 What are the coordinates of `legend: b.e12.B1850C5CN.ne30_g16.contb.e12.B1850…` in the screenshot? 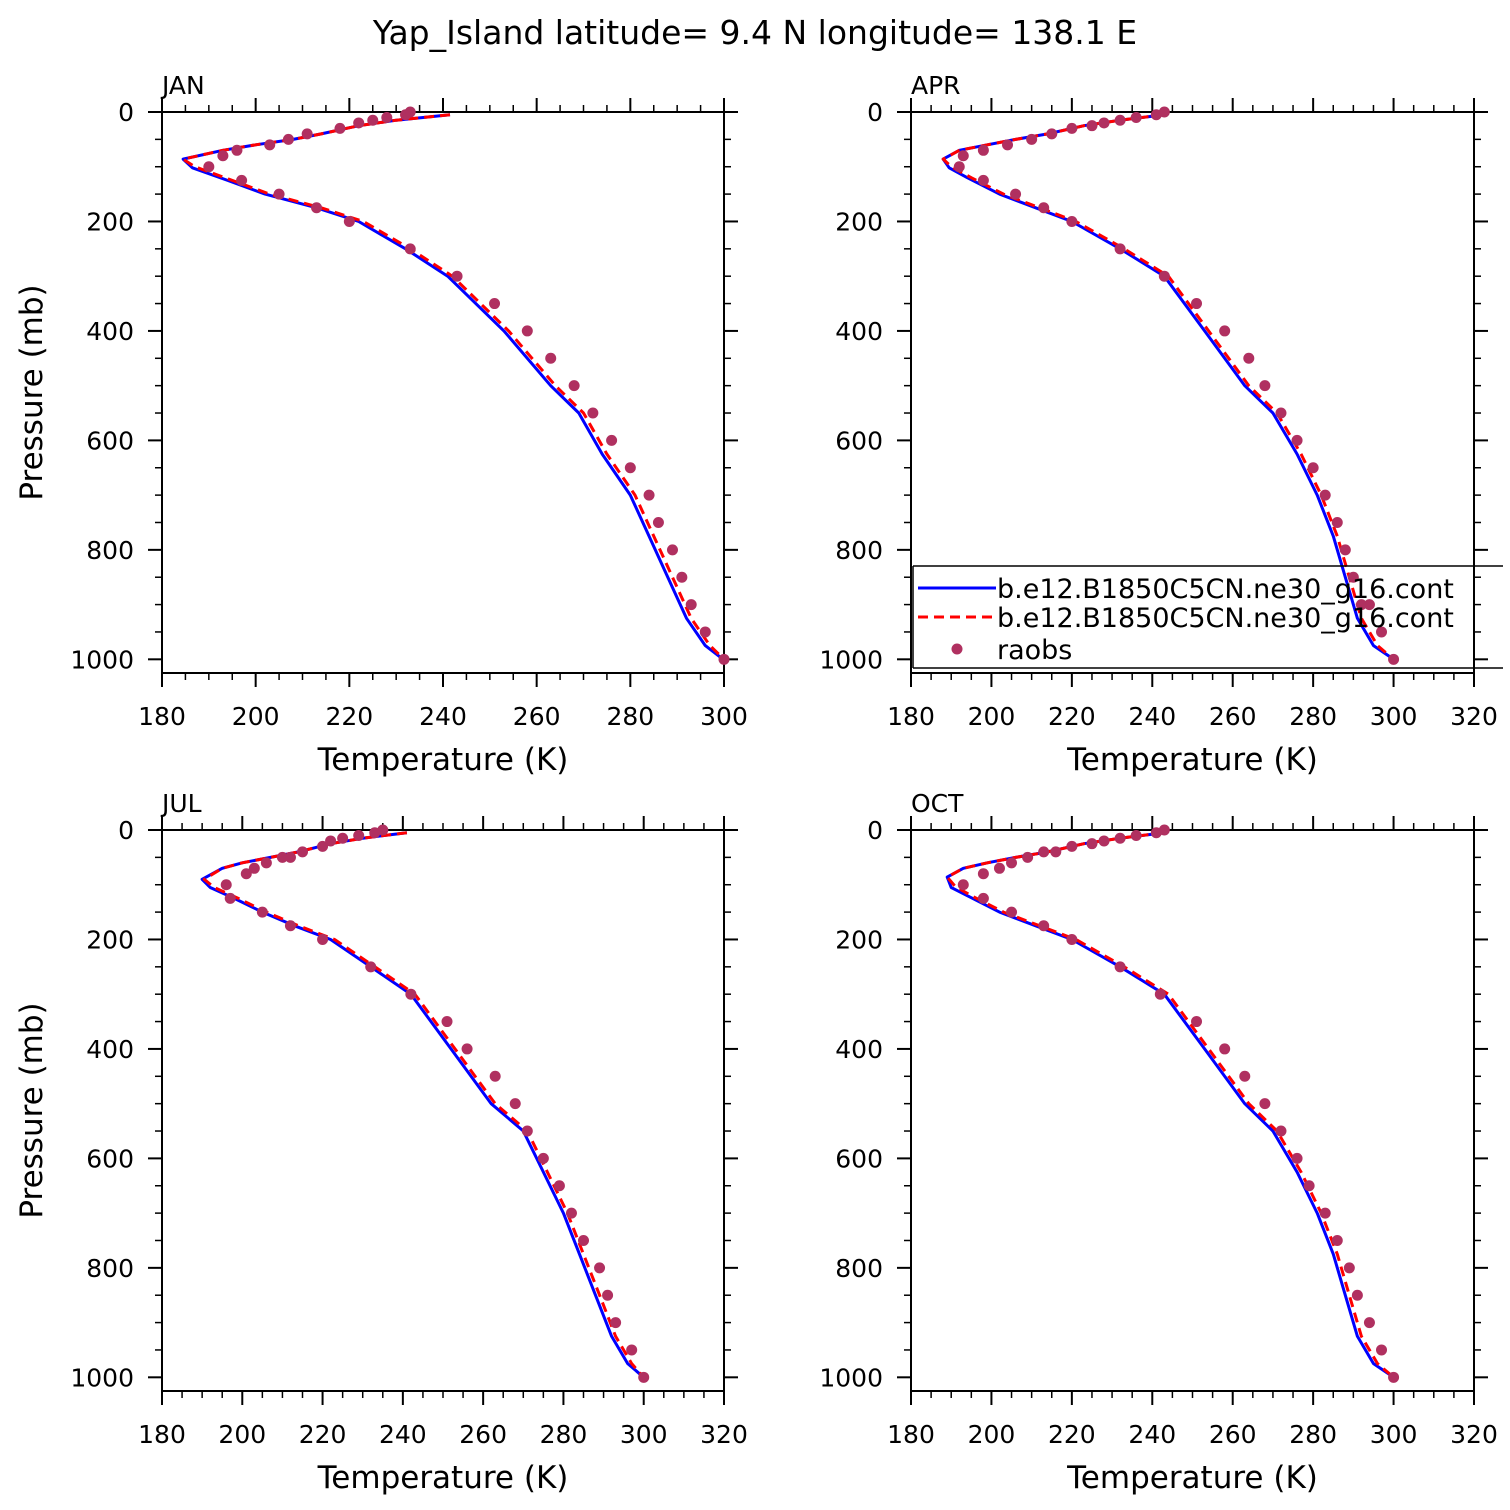 It's located at (1207, 617).